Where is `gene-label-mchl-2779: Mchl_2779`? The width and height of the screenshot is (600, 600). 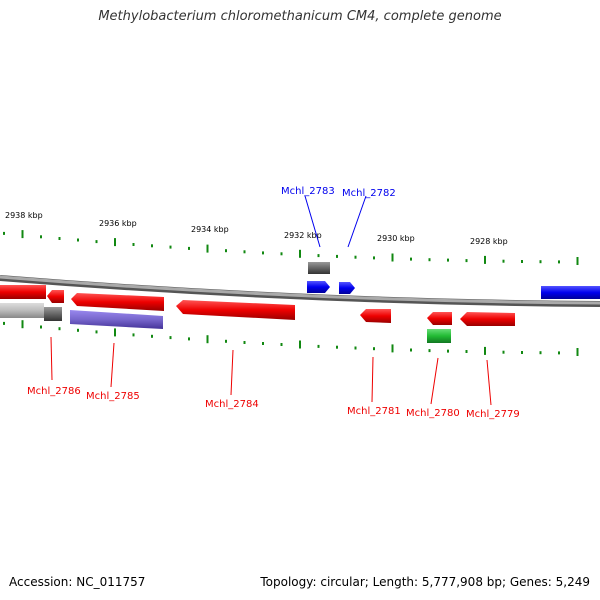 gene-label-mchl-2779: Mchl_2779 is located at coordinates (493, 414).